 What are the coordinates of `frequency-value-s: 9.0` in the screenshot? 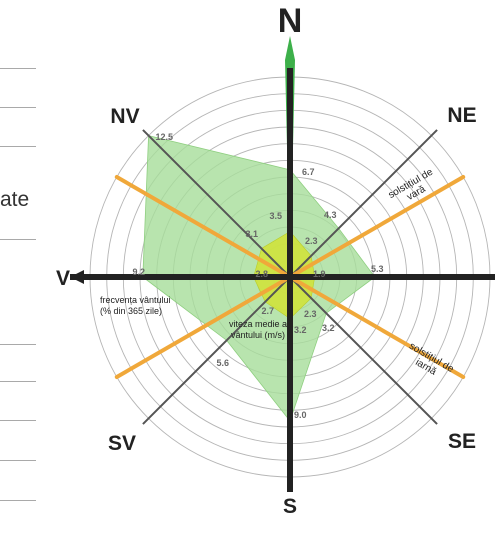 It's located at (300, 415).